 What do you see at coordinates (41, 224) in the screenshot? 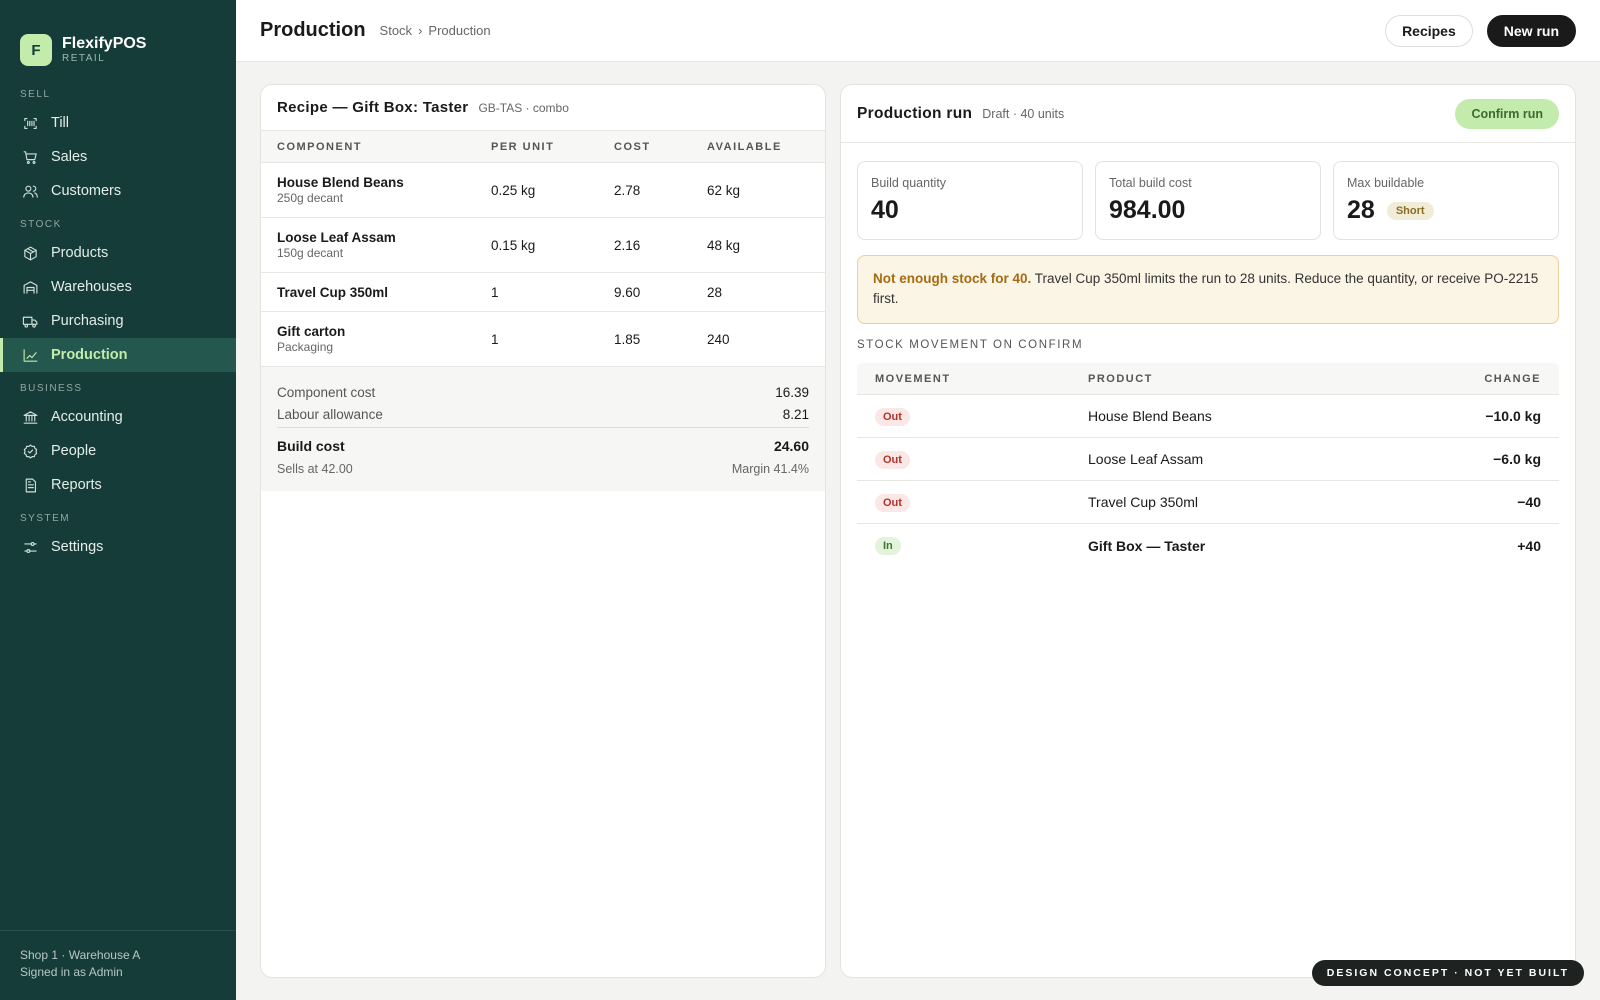
I see `nav-section-stock: STOCK` at bounding box center [41, 224].